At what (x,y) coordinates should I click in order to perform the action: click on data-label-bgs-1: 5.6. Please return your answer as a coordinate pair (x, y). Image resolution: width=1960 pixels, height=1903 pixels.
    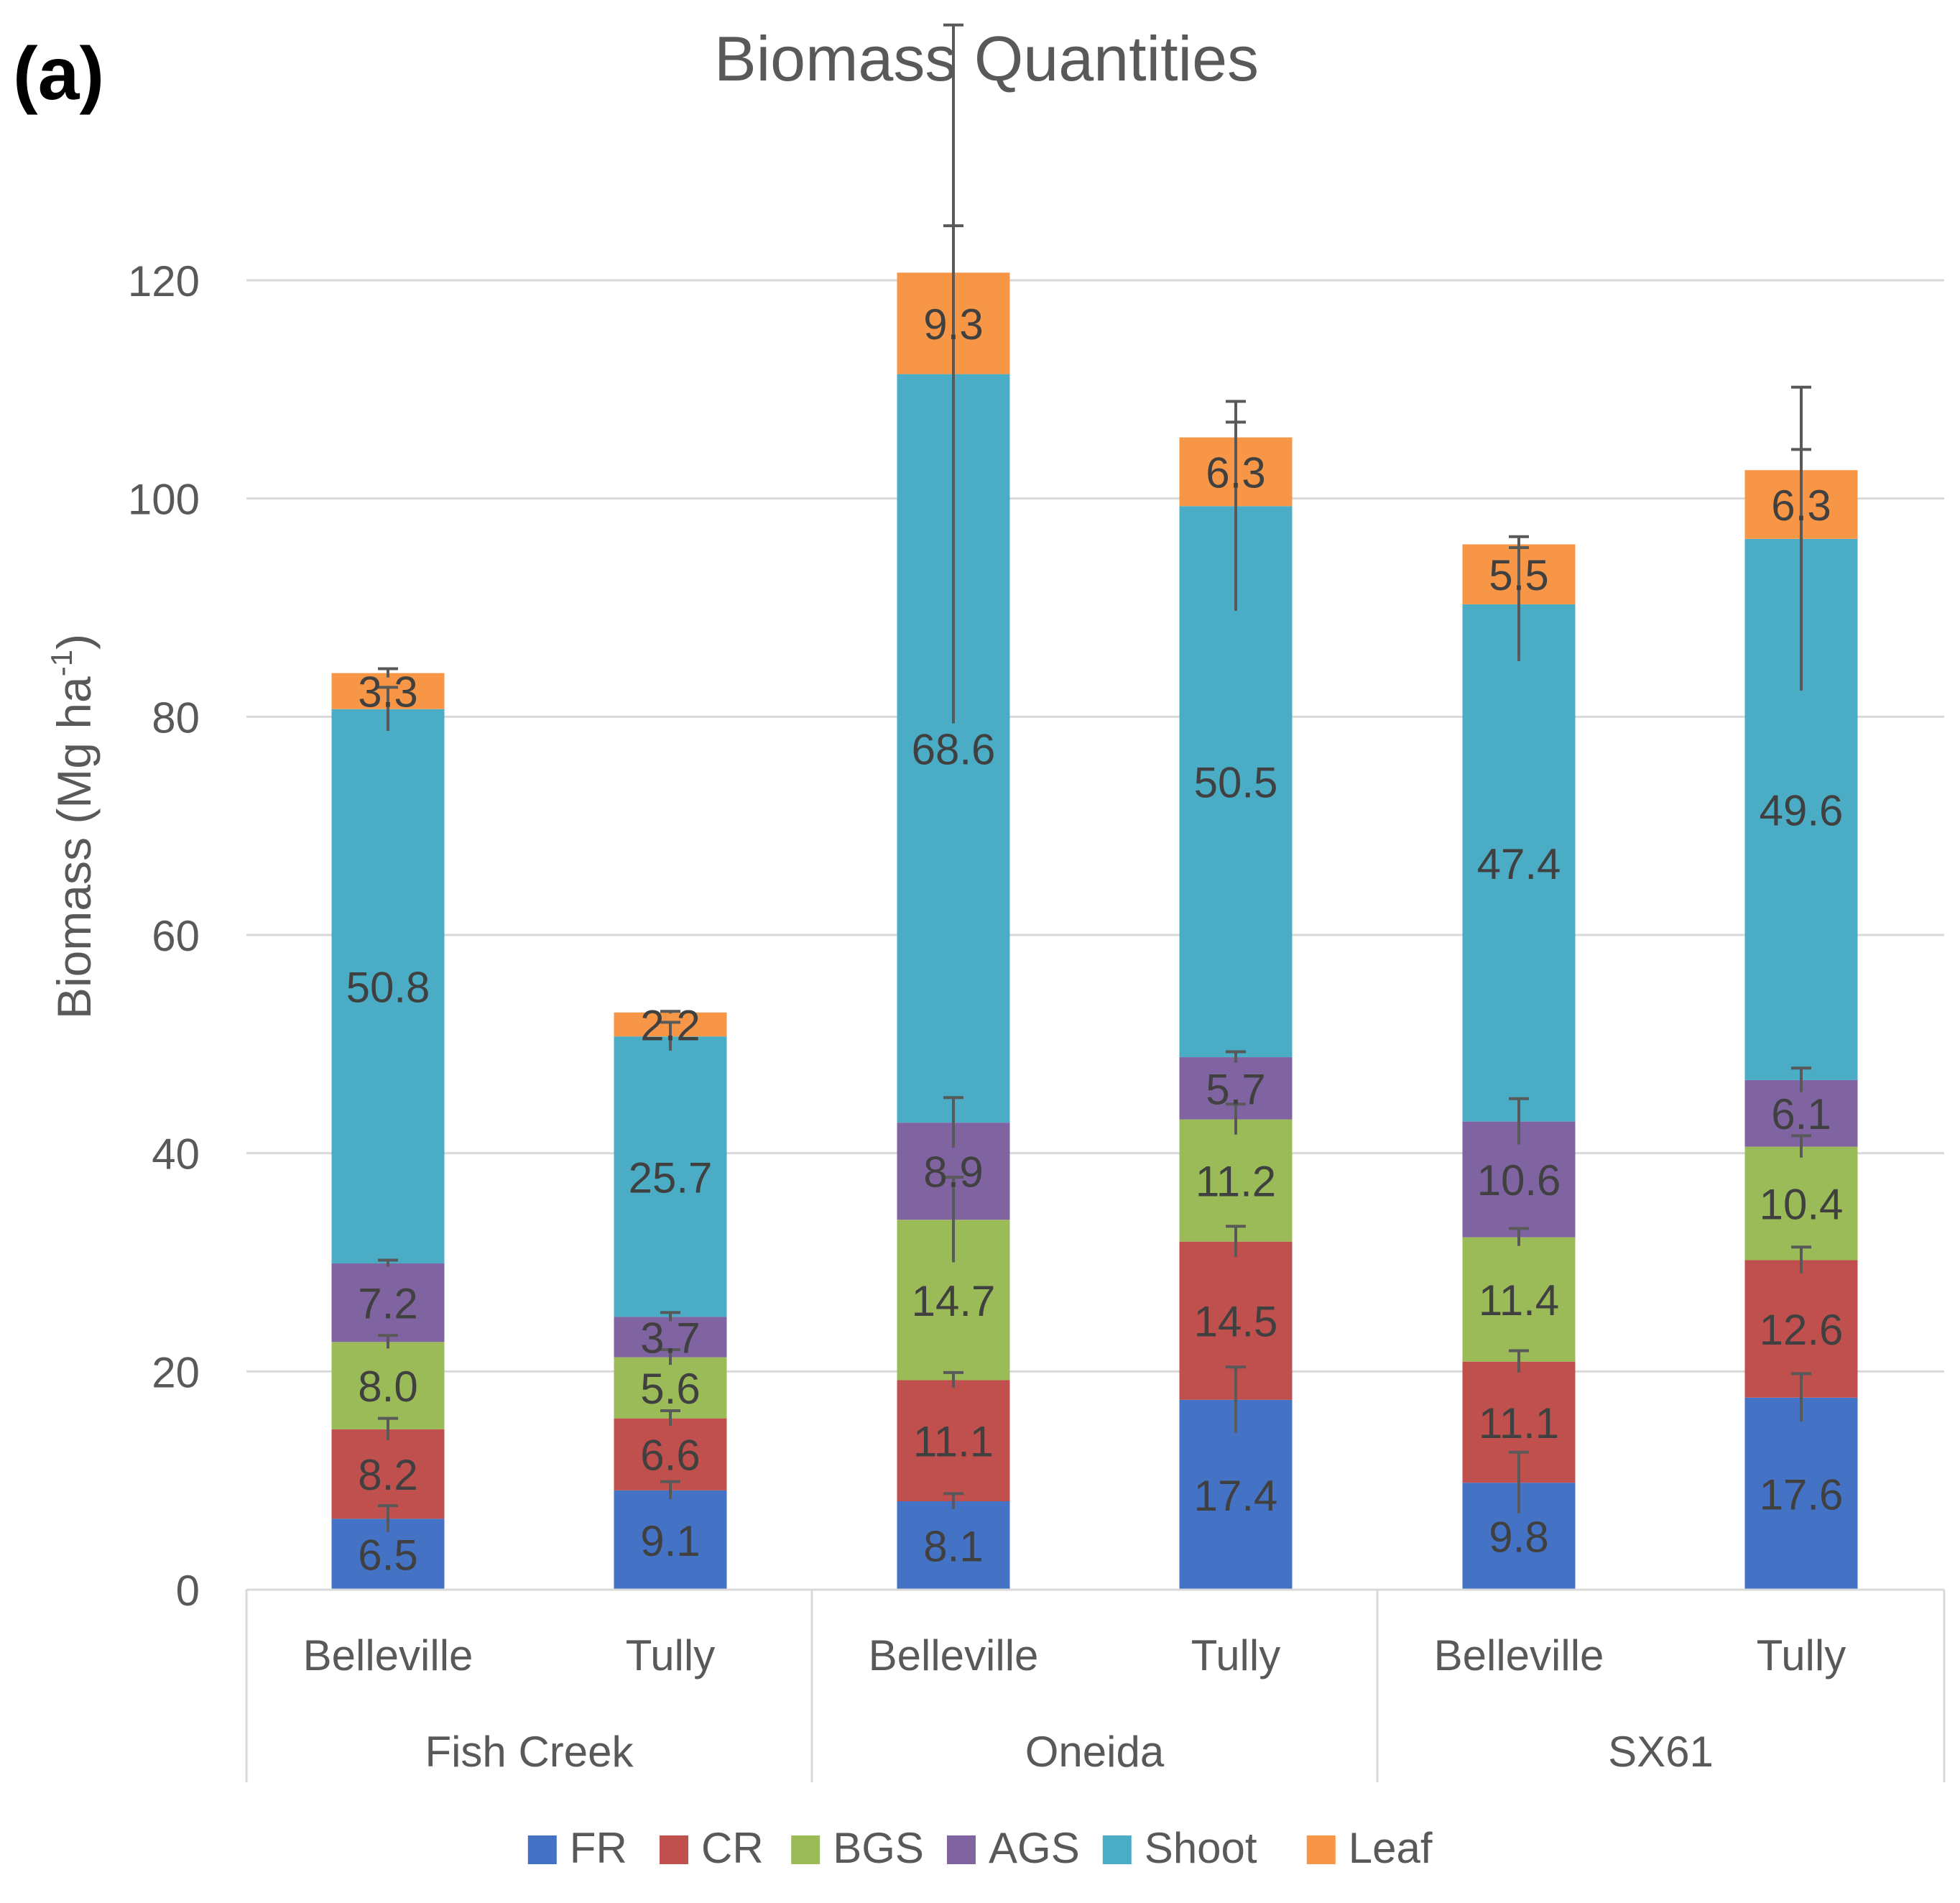
    Looking at the image, I should click on (670, 1389).